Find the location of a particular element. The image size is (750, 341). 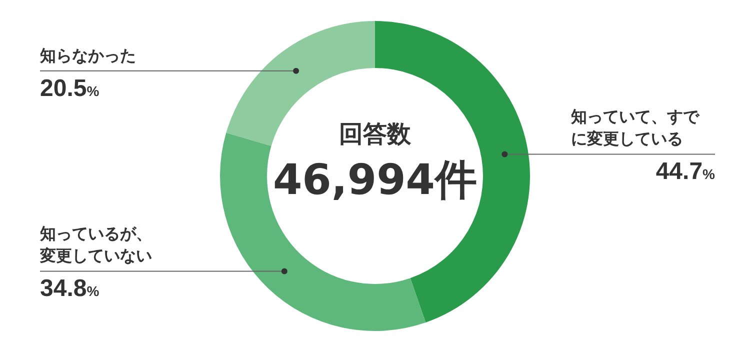

slice-label: 知っているが、変更していない is located at coordinates (96, 245).